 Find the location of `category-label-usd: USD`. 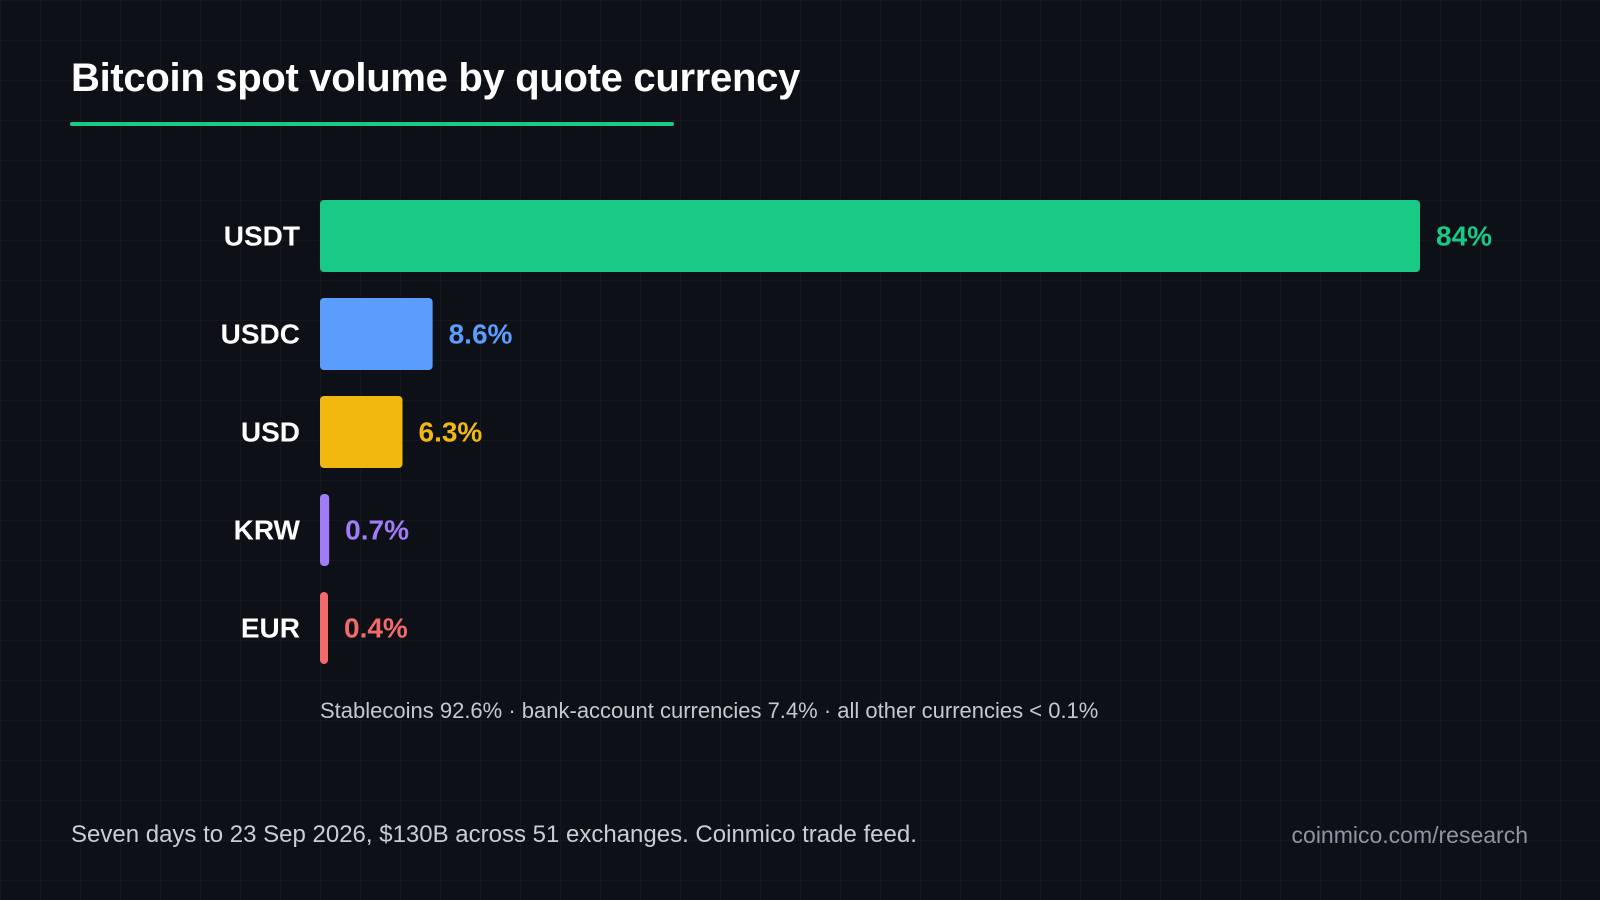

category-label-usd: USD is located at coordinates (270, 432).